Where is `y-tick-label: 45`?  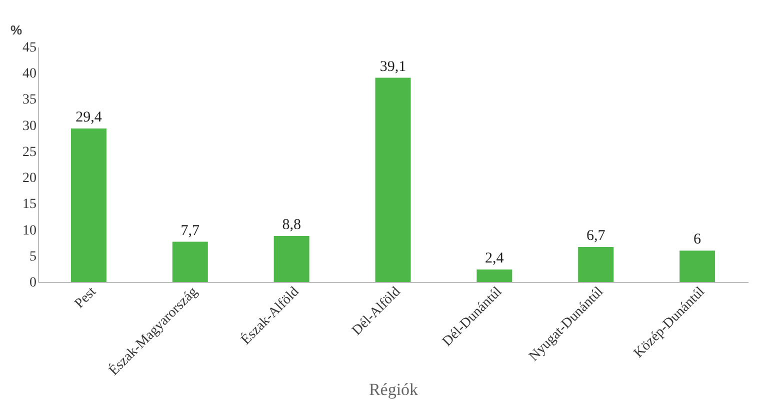 y-tick-label: 45 is located at coordinates (29, 48).